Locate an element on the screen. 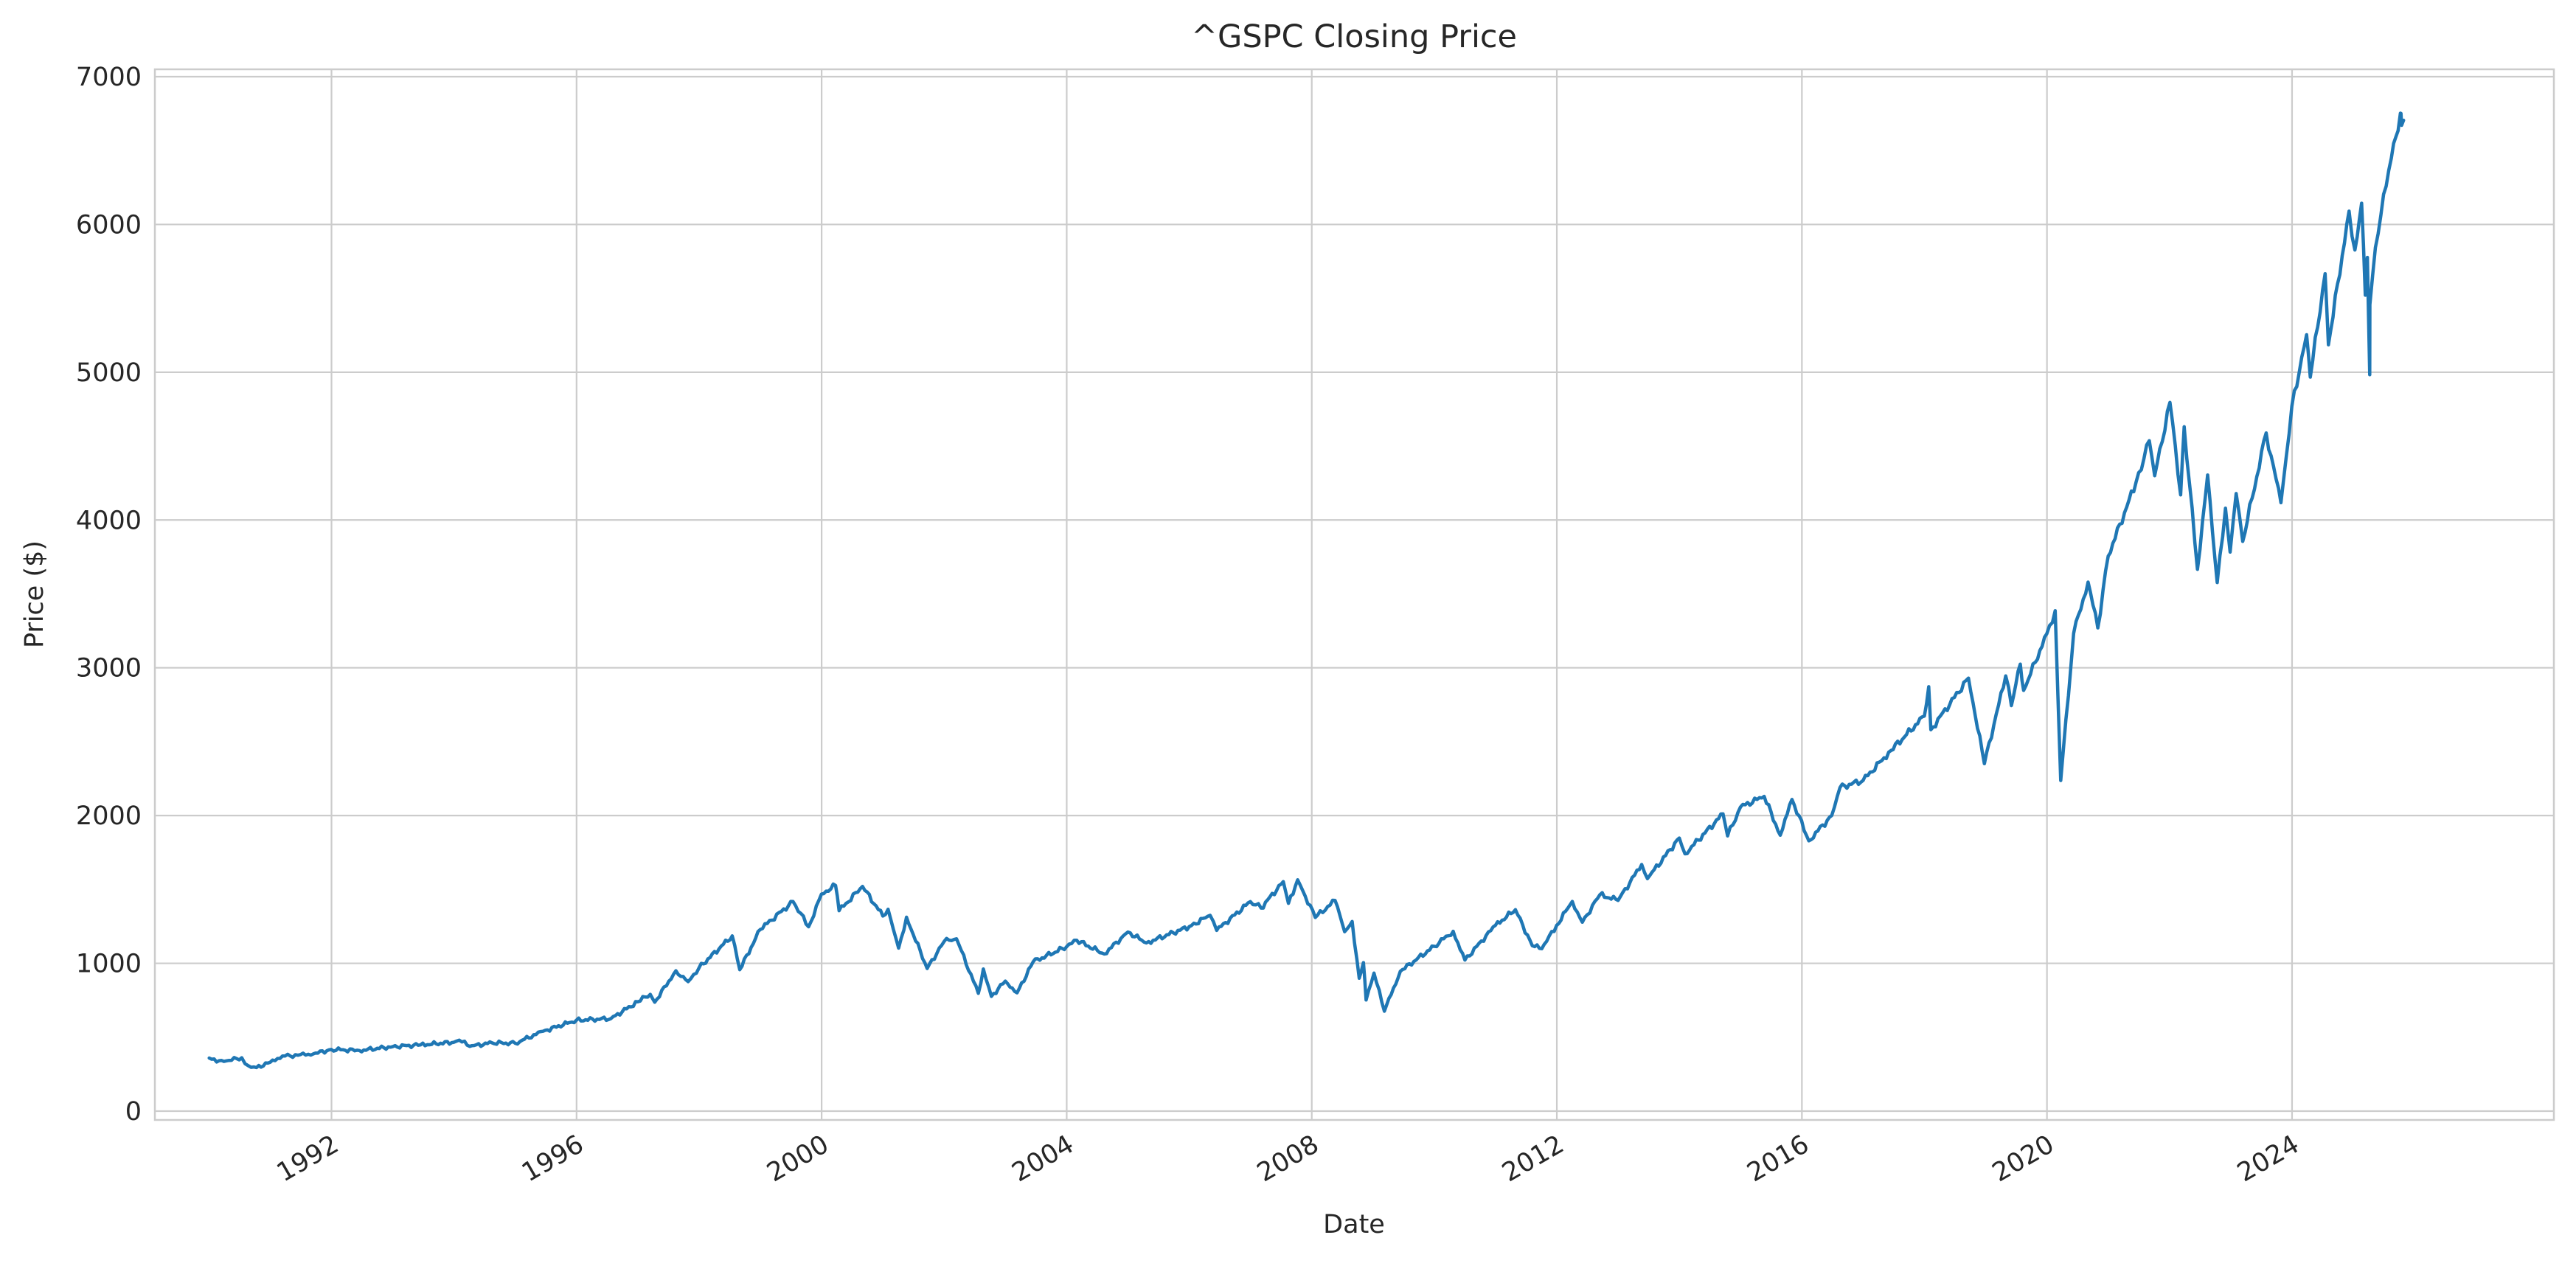  y-axis-label: Price ($) is located at coordinates (34, 594).